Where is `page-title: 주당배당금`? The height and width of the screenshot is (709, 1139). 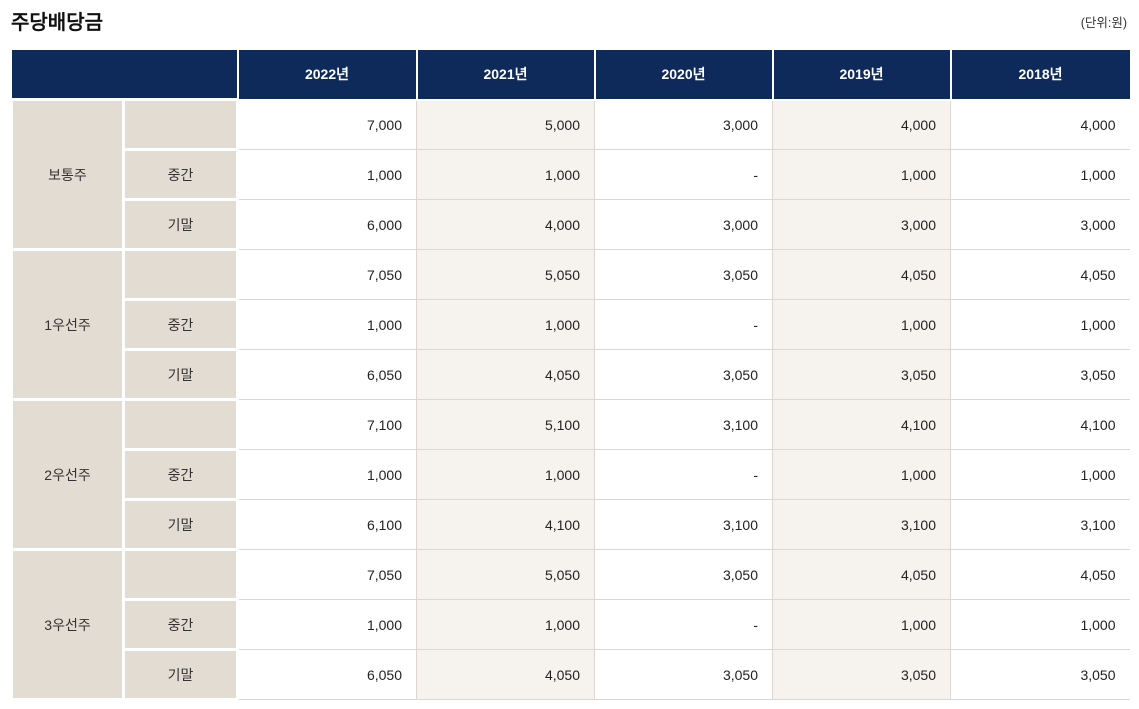 page-title: 주당배당금 is located at coordinates (57, 23).